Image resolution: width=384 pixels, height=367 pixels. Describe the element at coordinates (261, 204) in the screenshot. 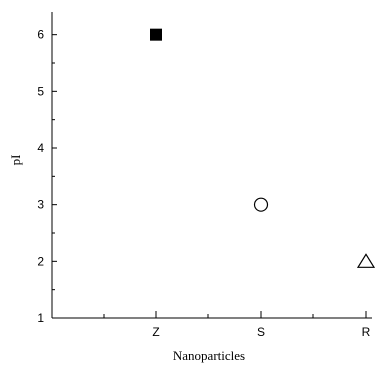

I see `point-S` at that location.